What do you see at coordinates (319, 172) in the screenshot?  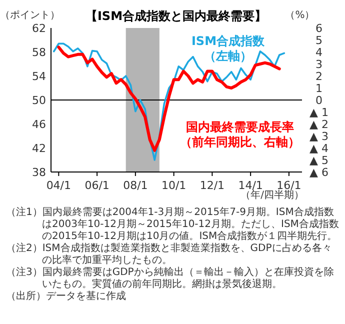 I see `y2-tick-label: ▲ 6` at bounding box center [319, 172].